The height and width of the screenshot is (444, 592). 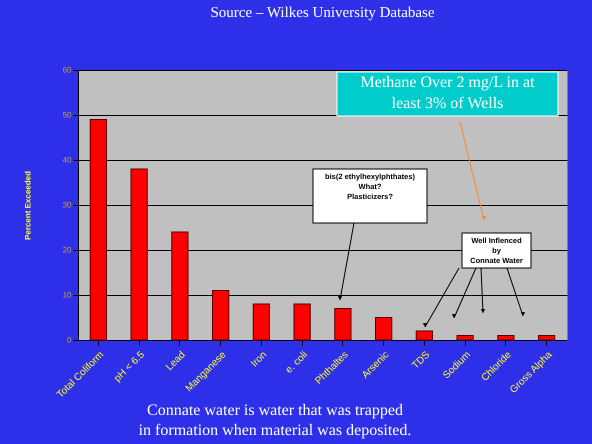 What do you see at coordinates (67, 160) in the screenshot?
I see `y-tick-label: 40` at bounding box center [67, 160].